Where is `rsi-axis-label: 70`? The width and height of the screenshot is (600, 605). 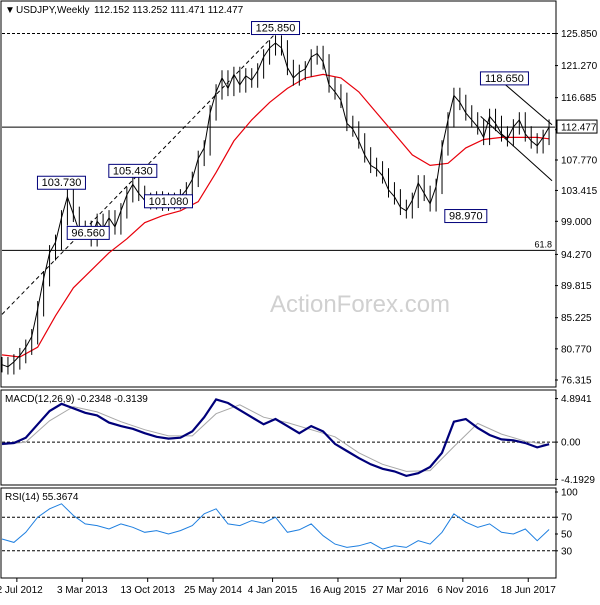 rsi-axis-label: 70 is located at coordinates (567, 518).